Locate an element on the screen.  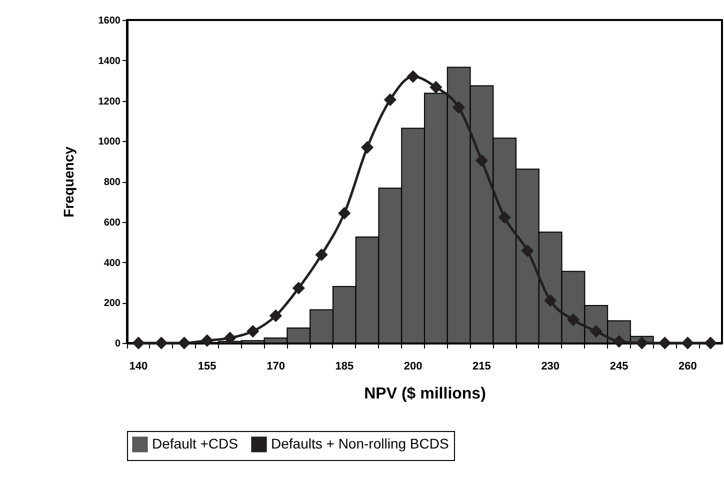
y-tick-label: 200 is located at coordinates (112, 304).